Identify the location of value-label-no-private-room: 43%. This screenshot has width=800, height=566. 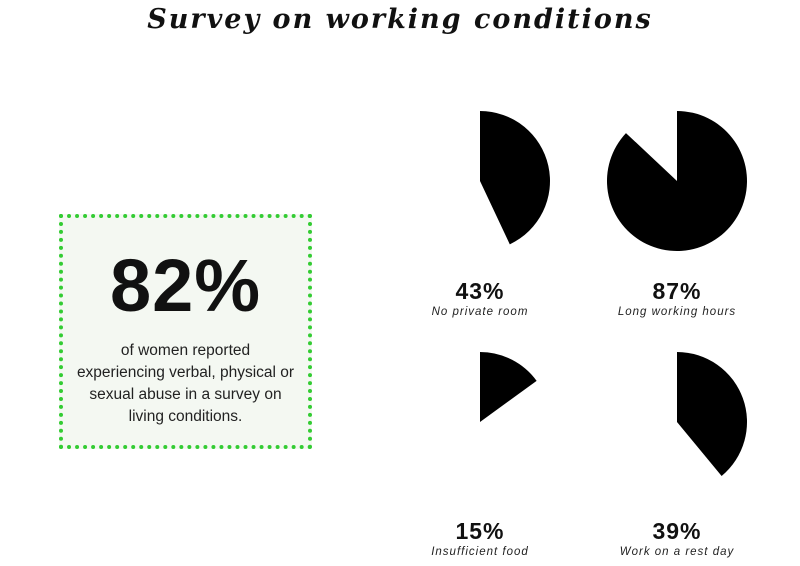
(480, 291).